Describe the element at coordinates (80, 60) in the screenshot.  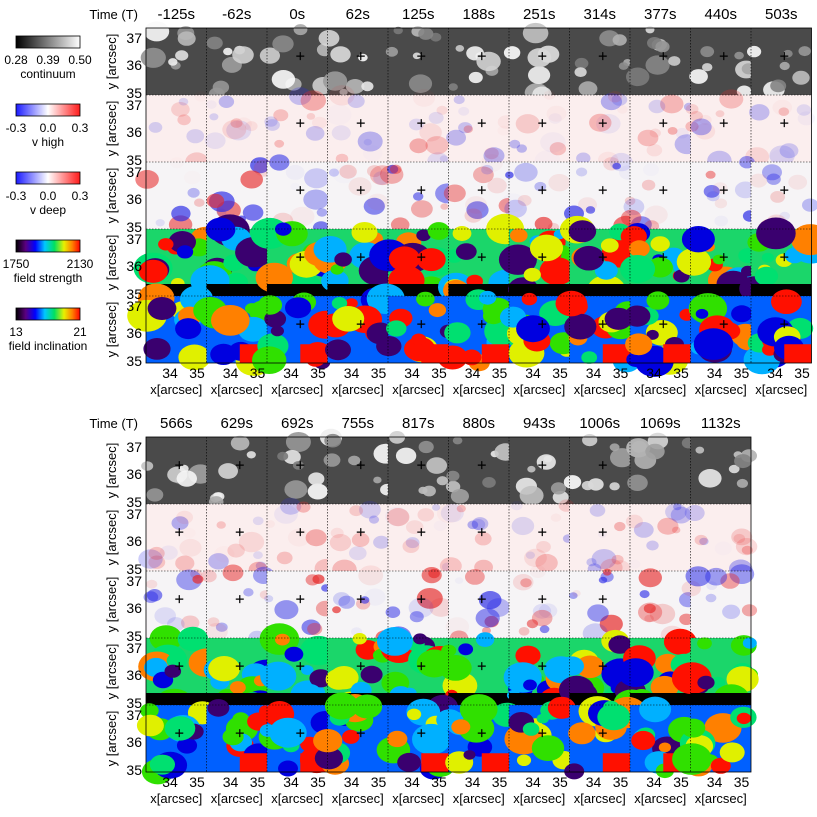
I see `colorbar-tick-label: 0.50` at that location.